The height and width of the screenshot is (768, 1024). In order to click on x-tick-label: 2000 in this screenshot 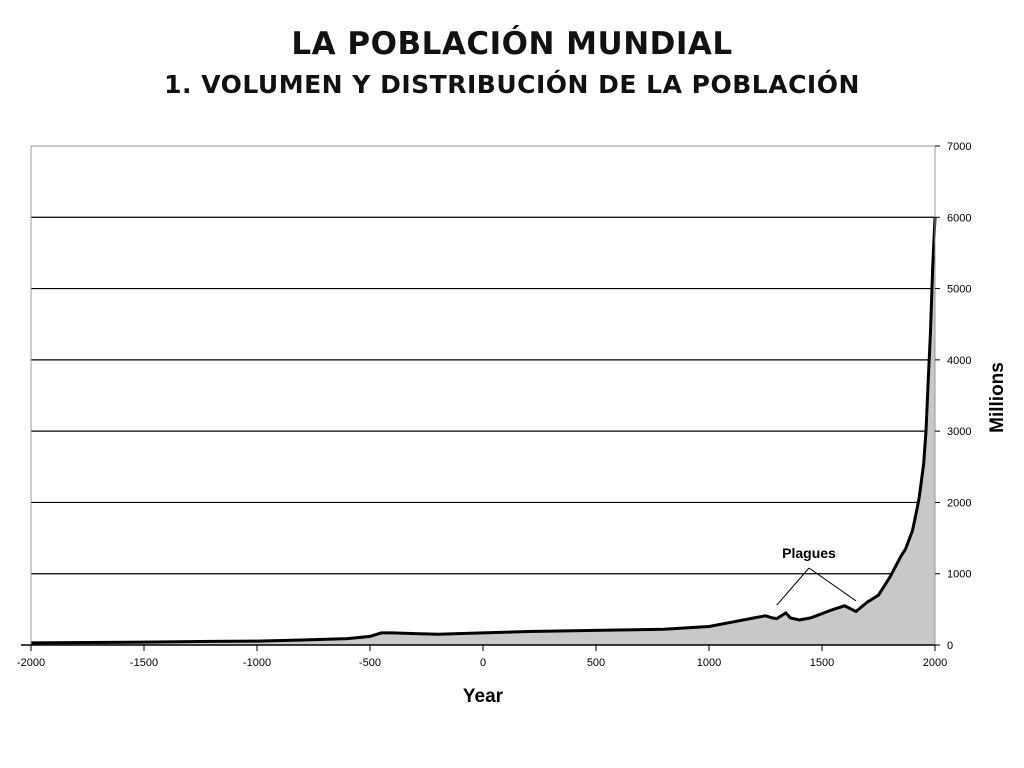, I will do `click(935, 663)`.